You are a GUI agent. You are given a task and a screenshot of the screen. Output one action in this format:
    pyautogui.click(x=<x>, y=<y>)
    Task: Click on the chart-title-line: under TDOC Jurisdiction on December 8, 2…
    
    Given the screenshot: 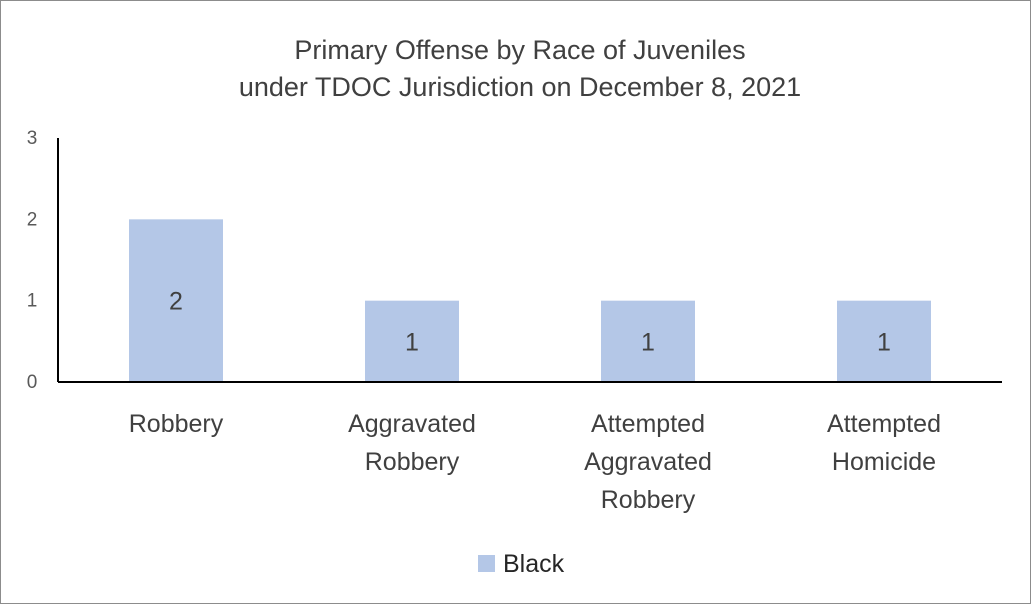 What is the action you would take?
    pyautogui.click(x=520, y=87)
    